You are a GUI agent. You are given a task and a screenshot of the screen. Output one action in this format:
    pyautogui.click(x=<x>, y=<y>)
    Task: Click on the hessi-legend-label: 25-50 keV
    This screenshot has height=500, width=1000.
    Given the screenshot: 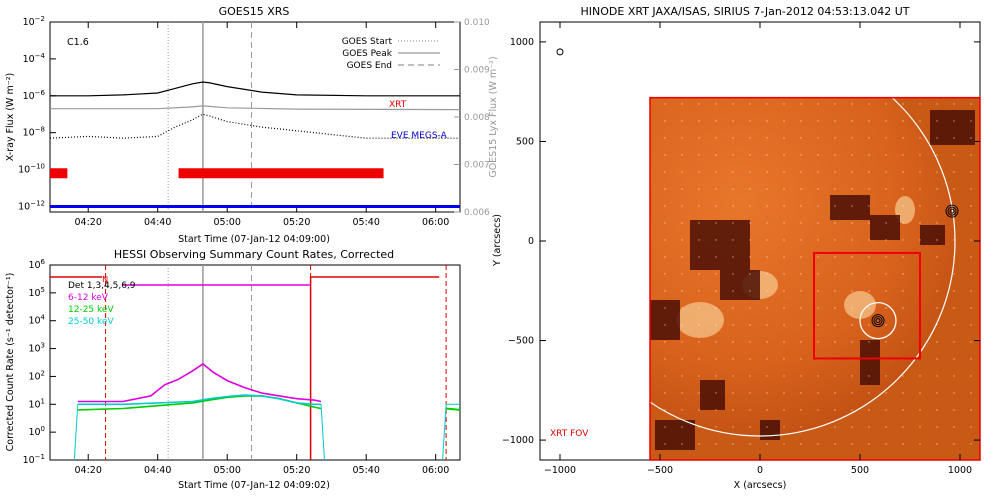 What is the action you would take?
    pyautogui.click(x=91, y=322)
    